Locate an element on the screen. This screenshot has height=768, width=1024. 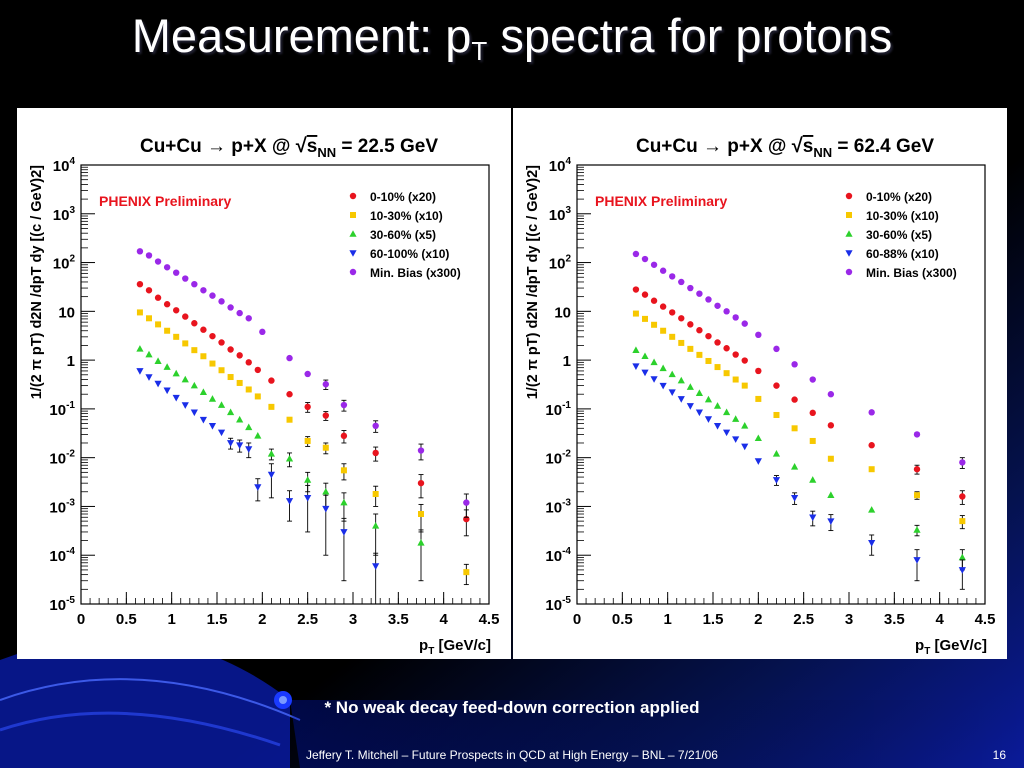
y-tick-label: 10² is located at coordinates (560, 263).